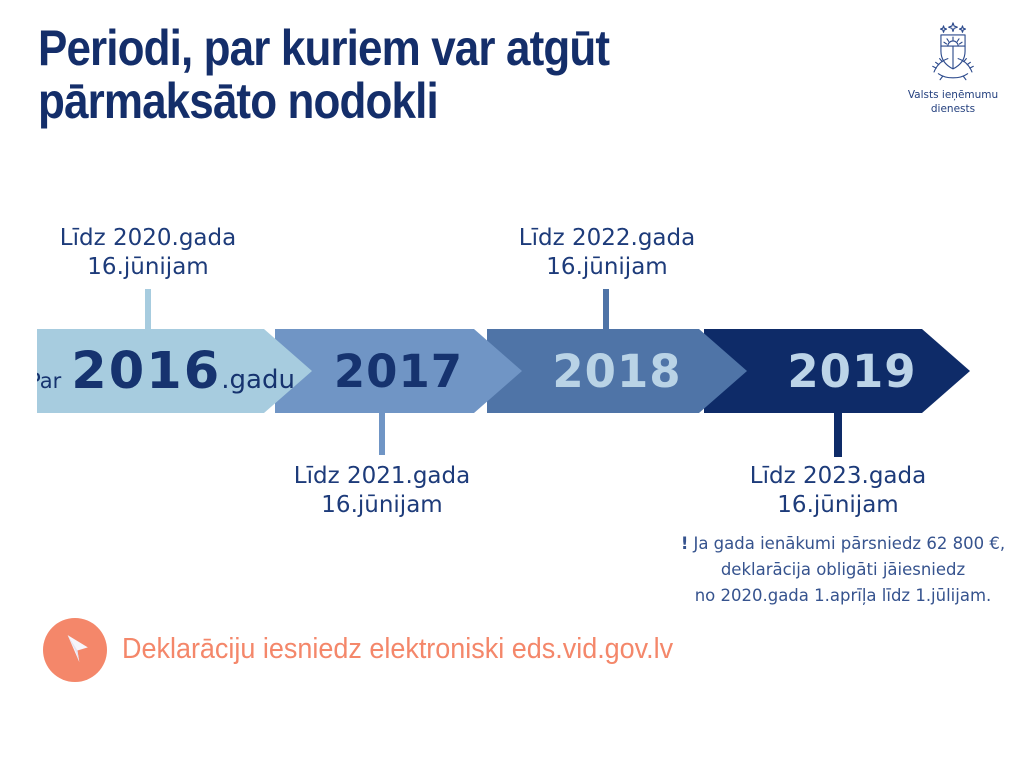  I want to click on connector-line-2016, so click(148, 309).